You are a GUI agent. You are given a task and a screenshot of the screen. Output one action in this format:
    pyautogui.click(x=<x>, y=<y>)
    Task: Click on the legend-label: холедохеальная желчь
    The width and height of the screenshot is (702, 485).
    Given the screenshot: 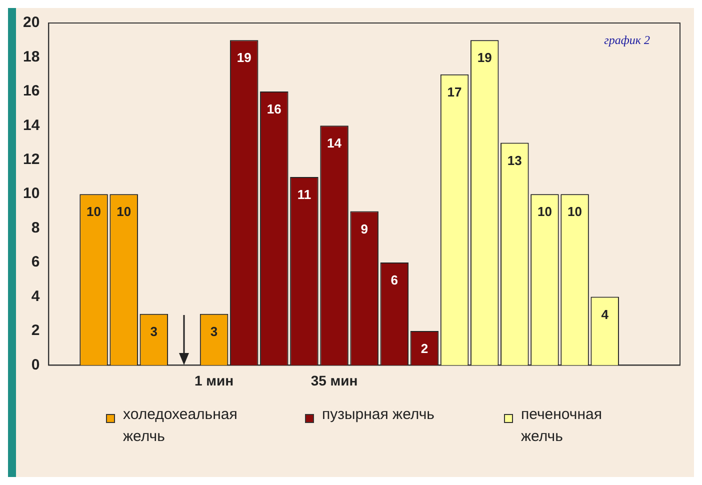 What is the action you would take?
    pyautogui.click(x=180, y=426)
    